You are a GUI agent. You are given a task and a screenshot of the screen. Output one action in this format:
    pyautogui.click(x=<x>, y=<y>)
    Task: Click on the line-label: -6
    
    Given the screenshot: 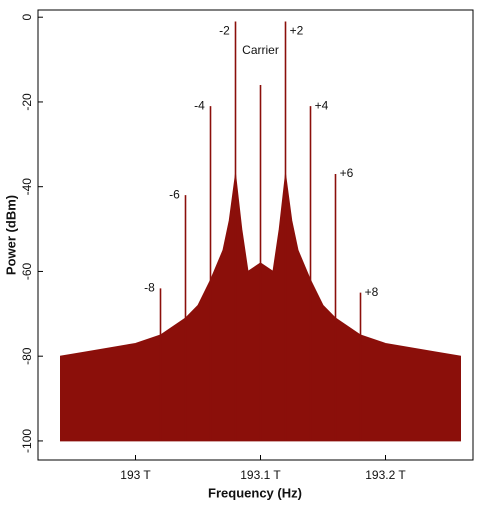 What is the action you would take?
    pyautogui.click(x=174, y=194)
    